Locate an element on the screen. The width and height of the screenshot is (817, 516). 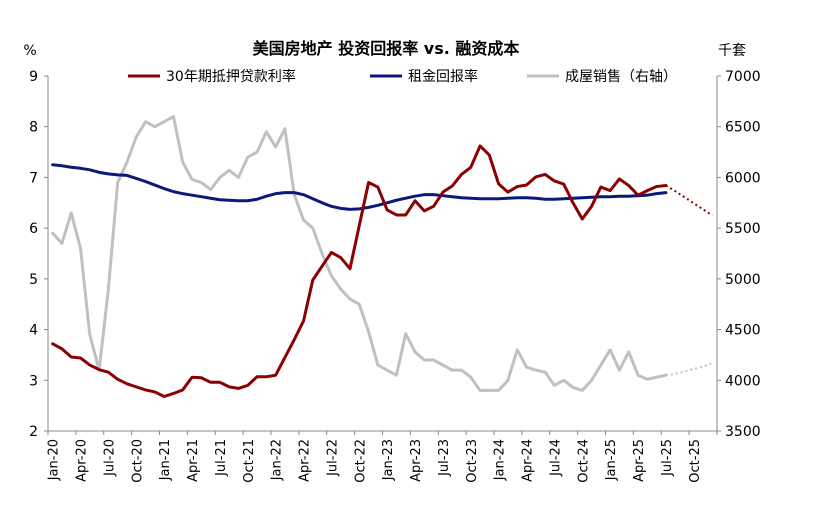
mortgage-rate-forecast-line is located at coordinates (689, 200).